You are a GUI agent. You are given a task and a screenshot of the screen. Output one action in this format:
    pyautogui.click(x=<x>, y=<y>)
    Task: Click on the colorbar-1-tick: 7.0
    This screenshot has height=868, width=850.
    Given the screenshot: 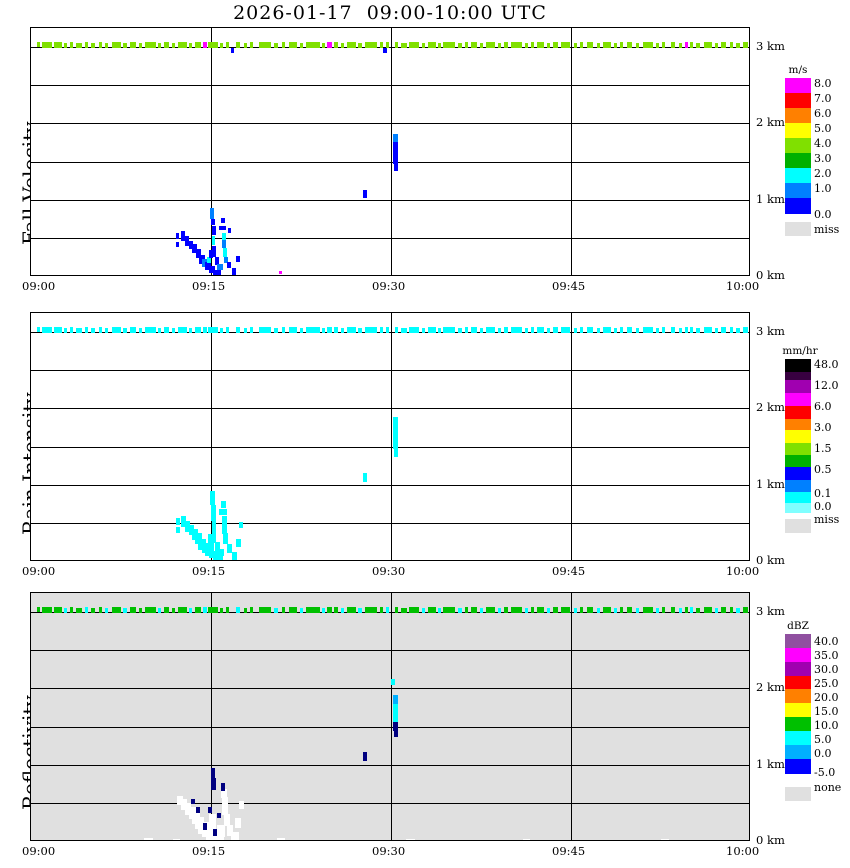 What is the action you would take?
    pyautogui.click(x=823, y=98)
    